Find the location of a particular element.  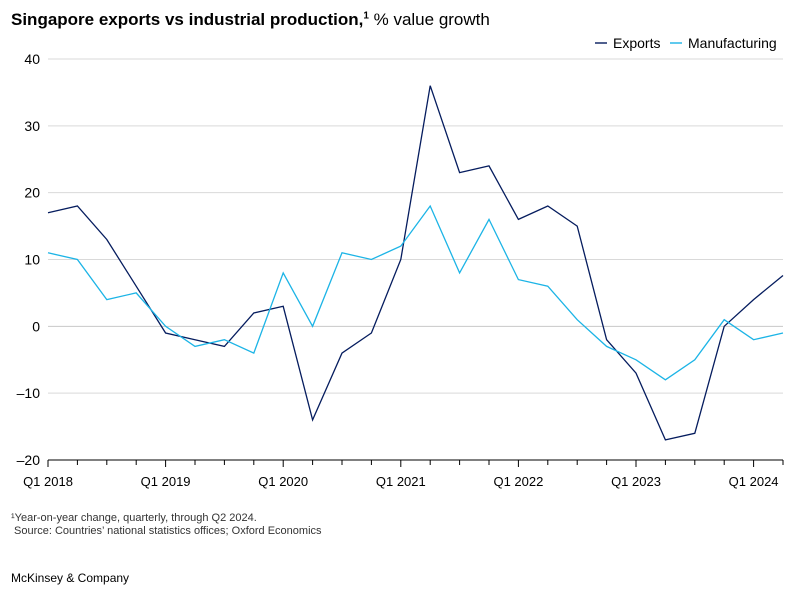

legend-label-exports: Exports is located at coordinates (636, 43).